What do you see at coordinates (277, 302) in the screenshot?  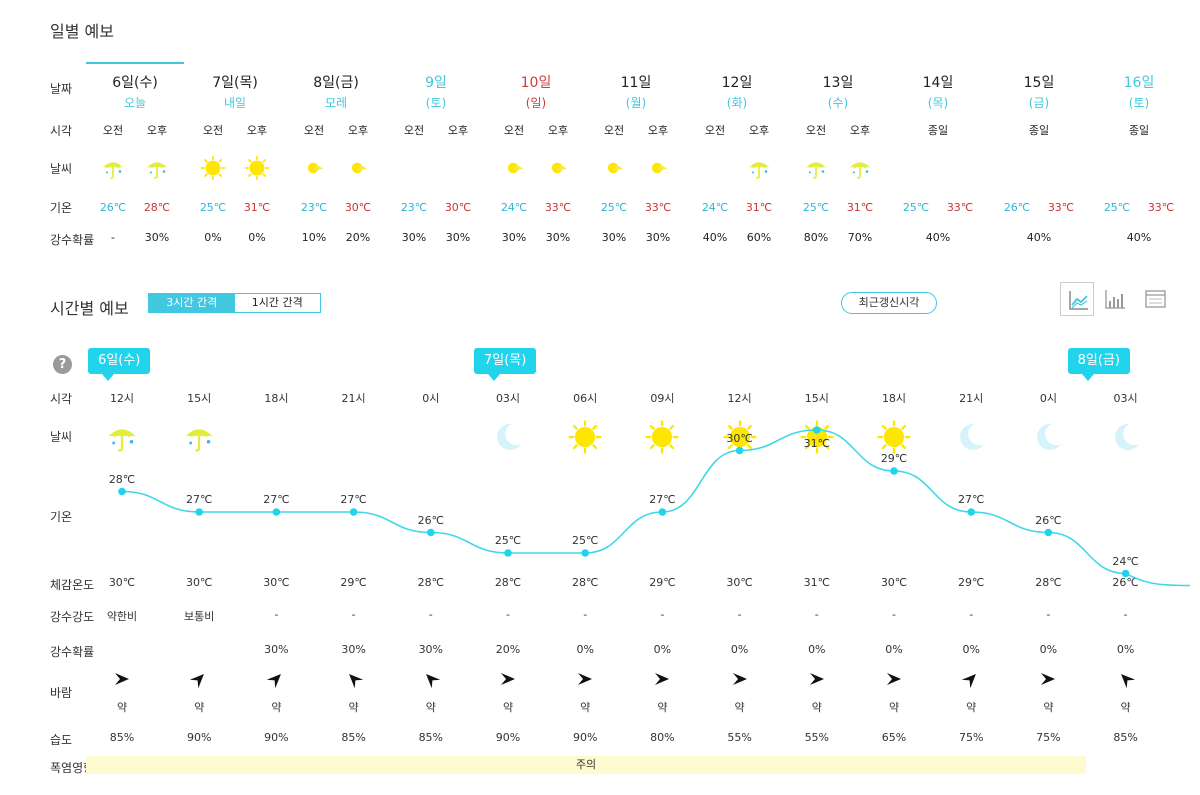 I see `interval-1h-button: 1시간 간격` at bounding box center [277, 302].